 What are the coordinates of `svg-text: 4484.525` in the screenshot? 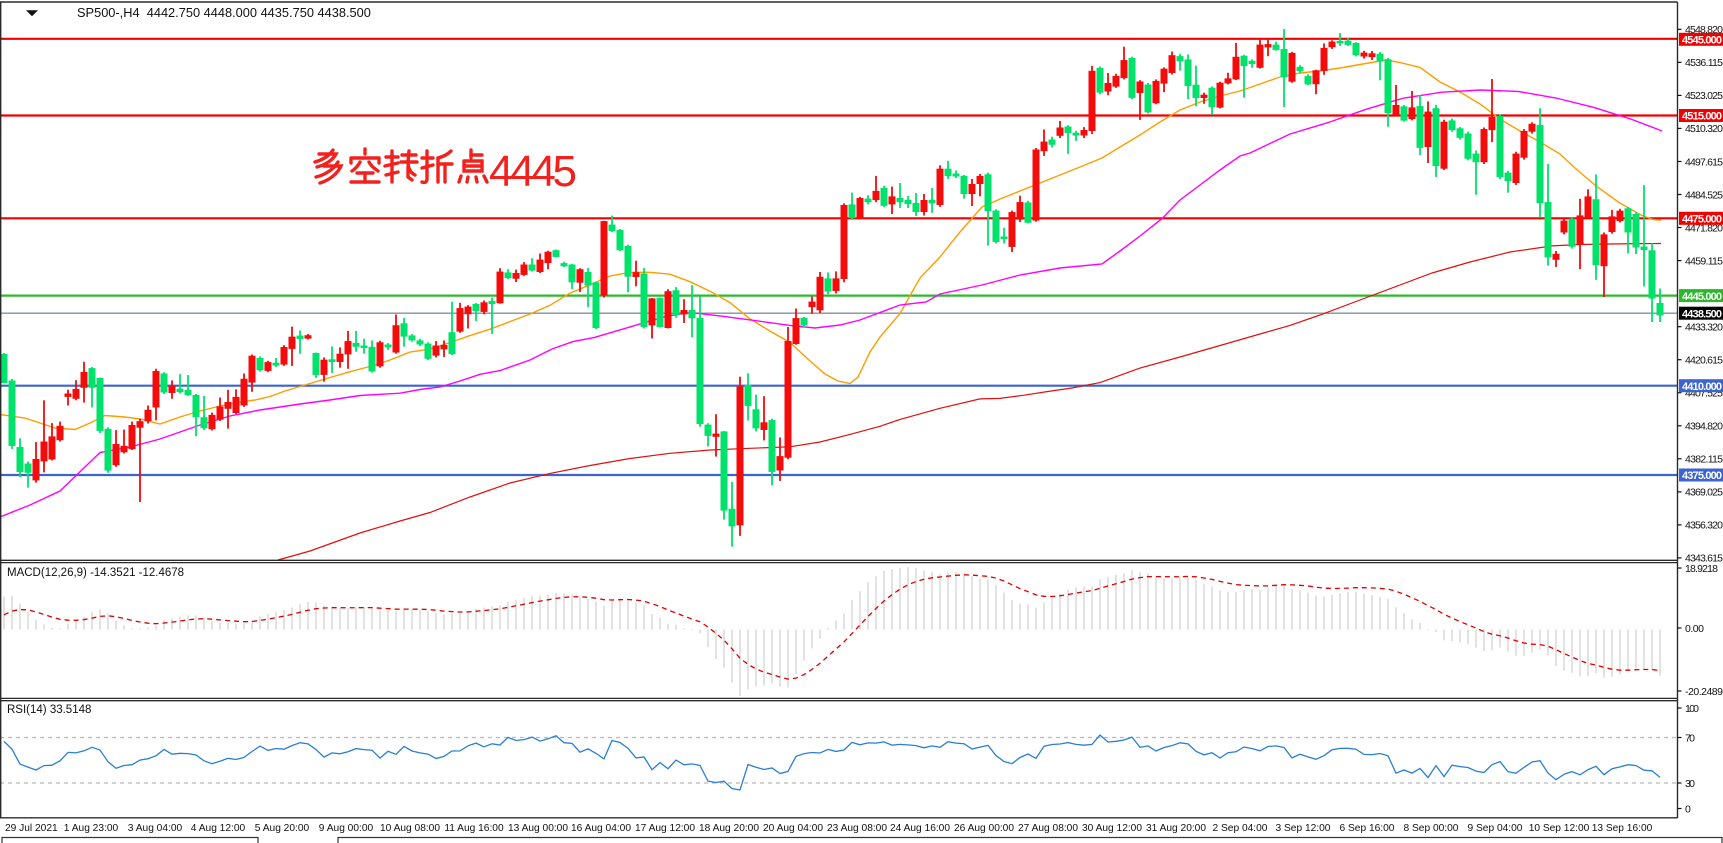 It's located at (1704, 195).